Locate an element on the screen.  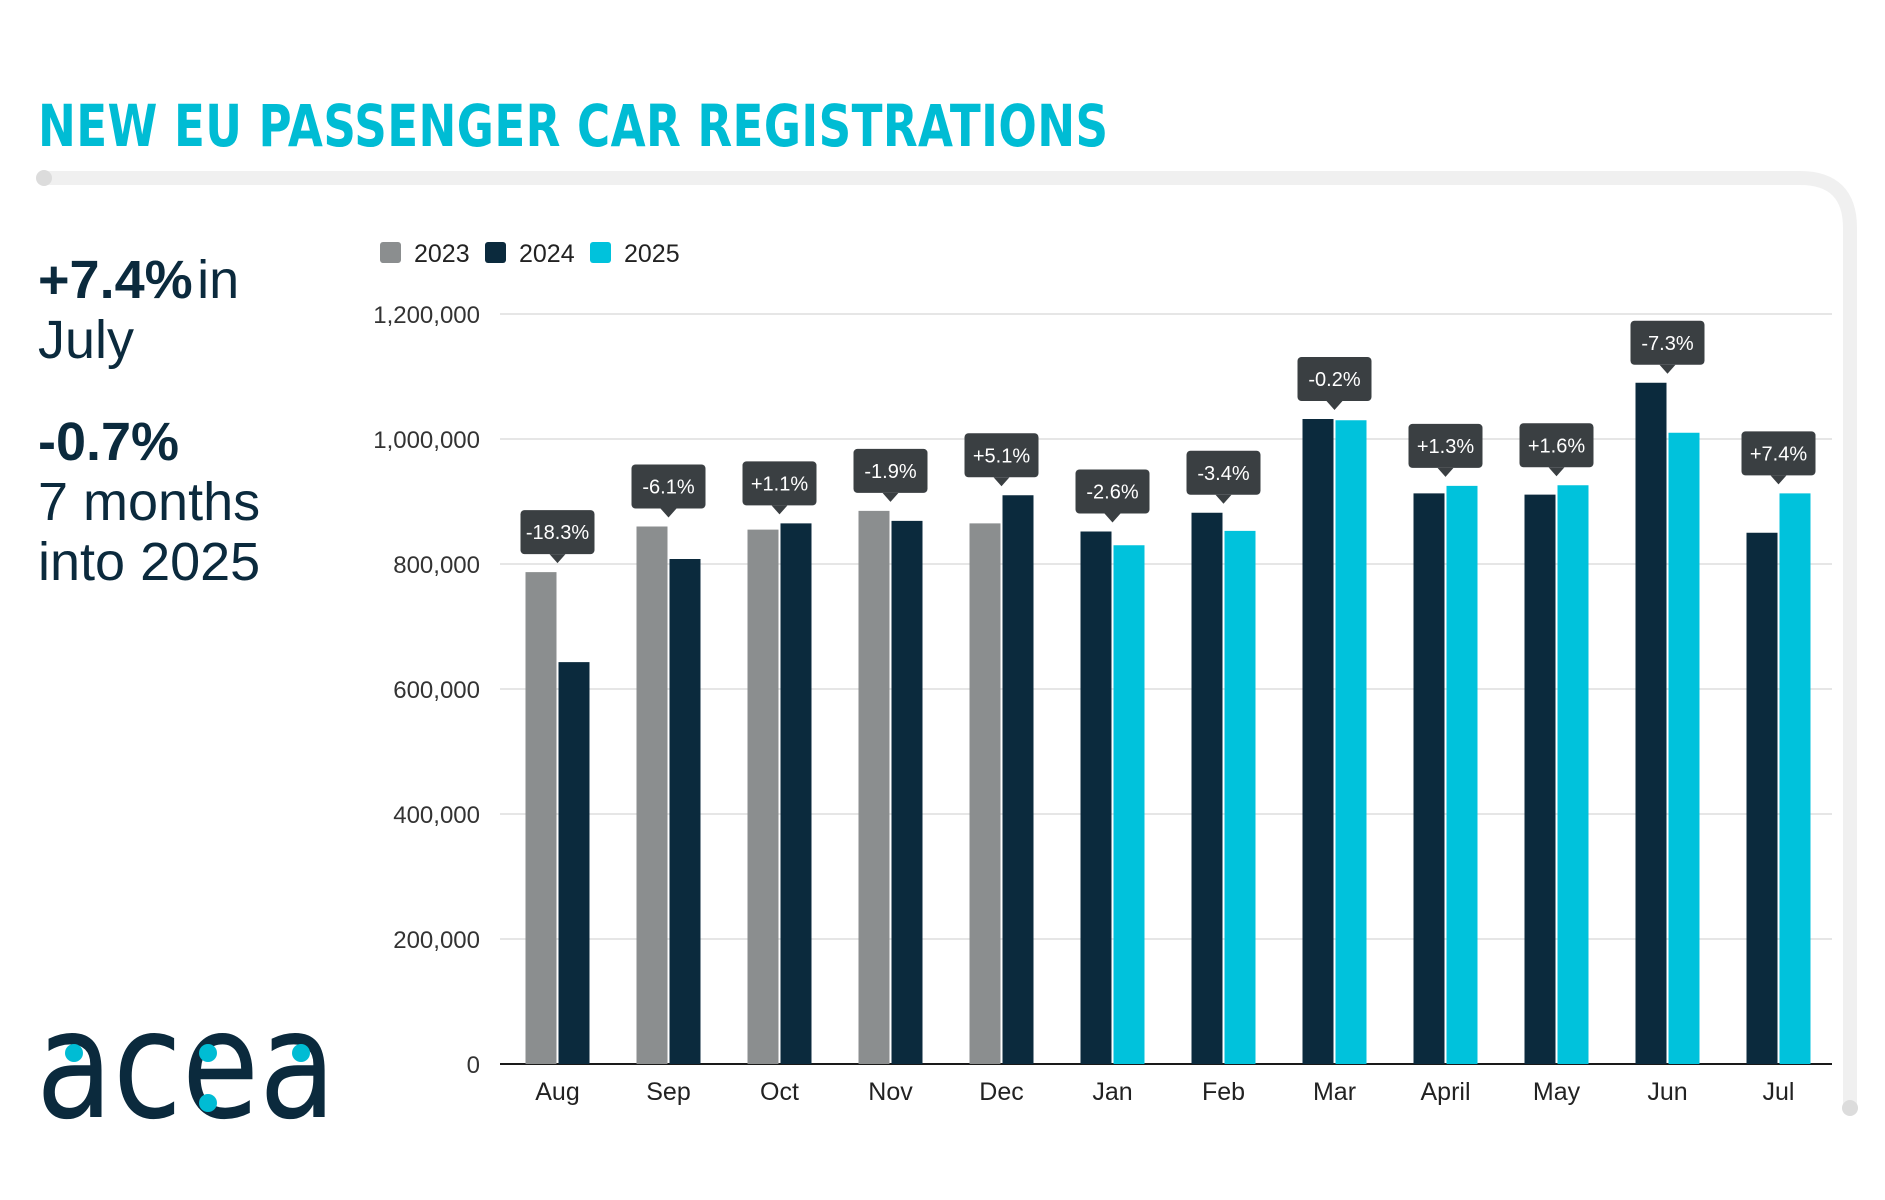
x-tick-label: Dec is located at coordinates (1001, 1092).